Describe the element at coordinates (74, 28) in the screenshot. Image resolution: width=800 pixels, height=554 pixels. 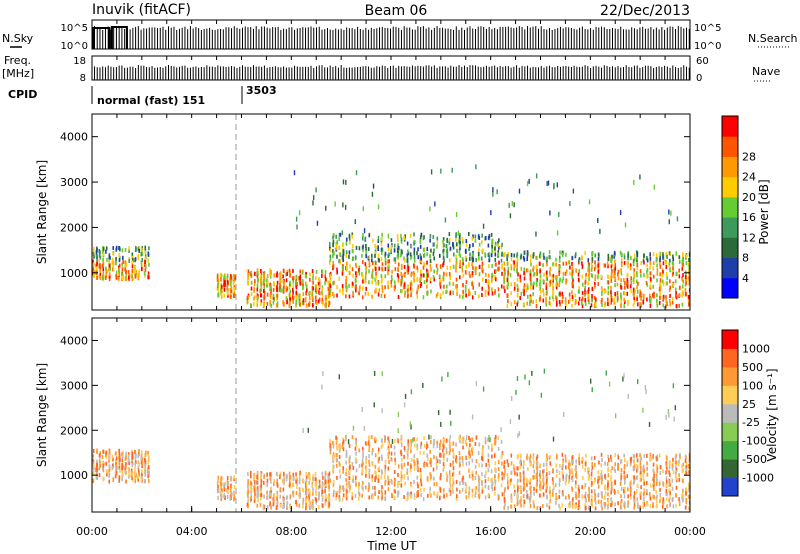
I see `noise-tick-top: 10^5` at that location.